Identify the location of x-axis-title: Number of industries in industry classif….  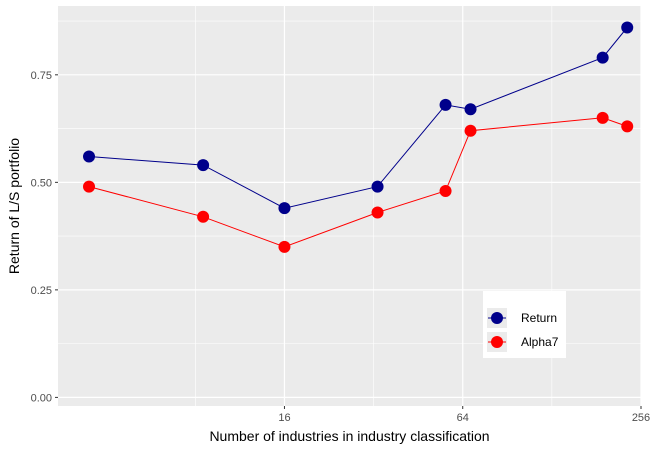
(349, 436).